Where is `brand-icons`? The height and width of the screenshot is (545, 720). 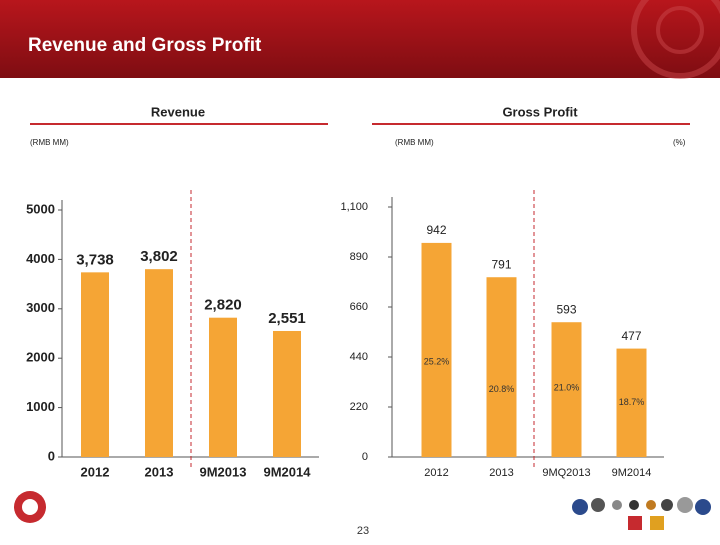
brand-icons is located at coordinates (641, 513).